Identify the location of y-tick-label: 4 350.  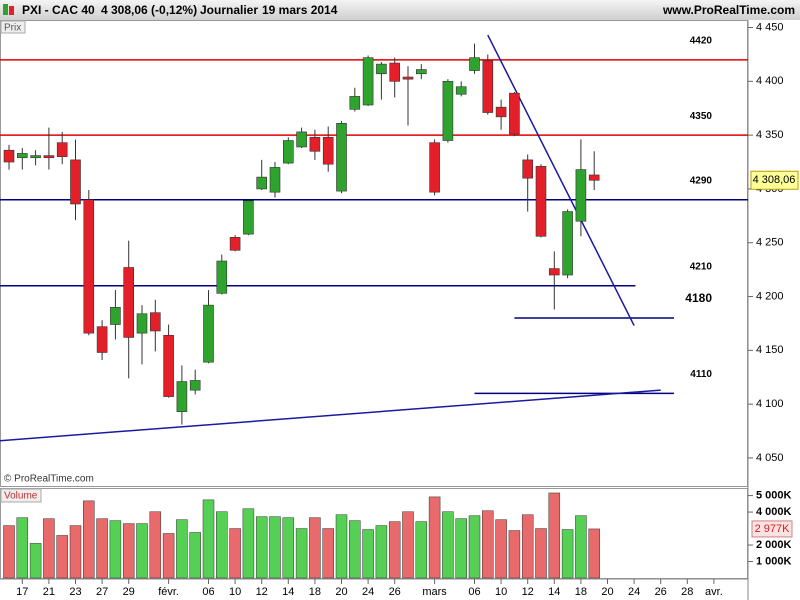
(770, 135).